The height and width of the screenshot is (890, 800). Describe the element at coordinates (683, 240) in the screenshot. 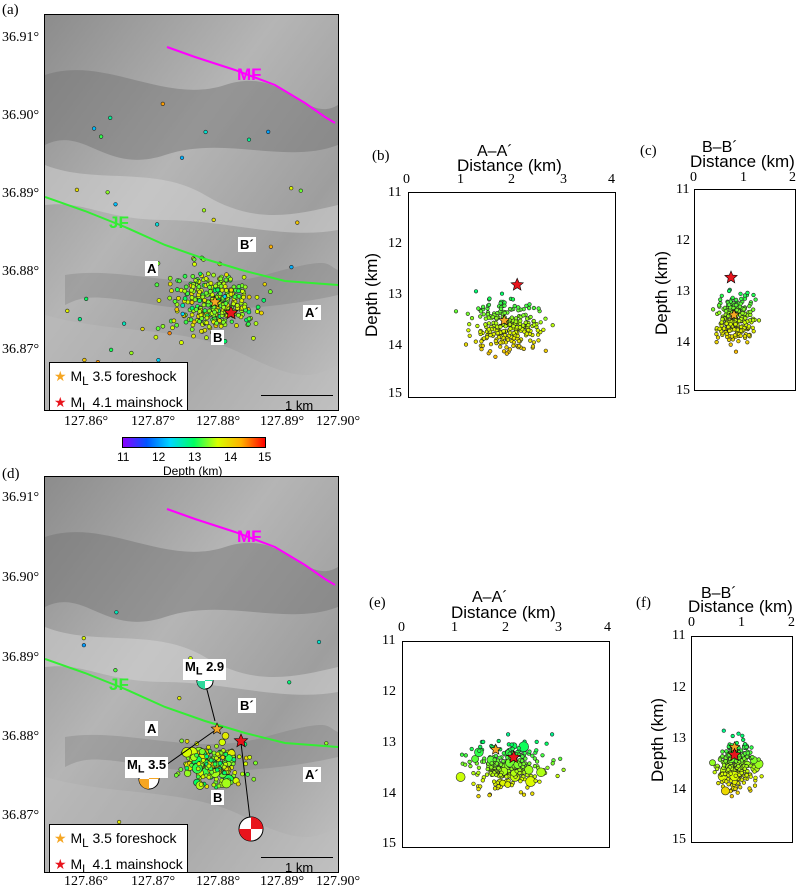

I see `ytick-c: 12` at that location.